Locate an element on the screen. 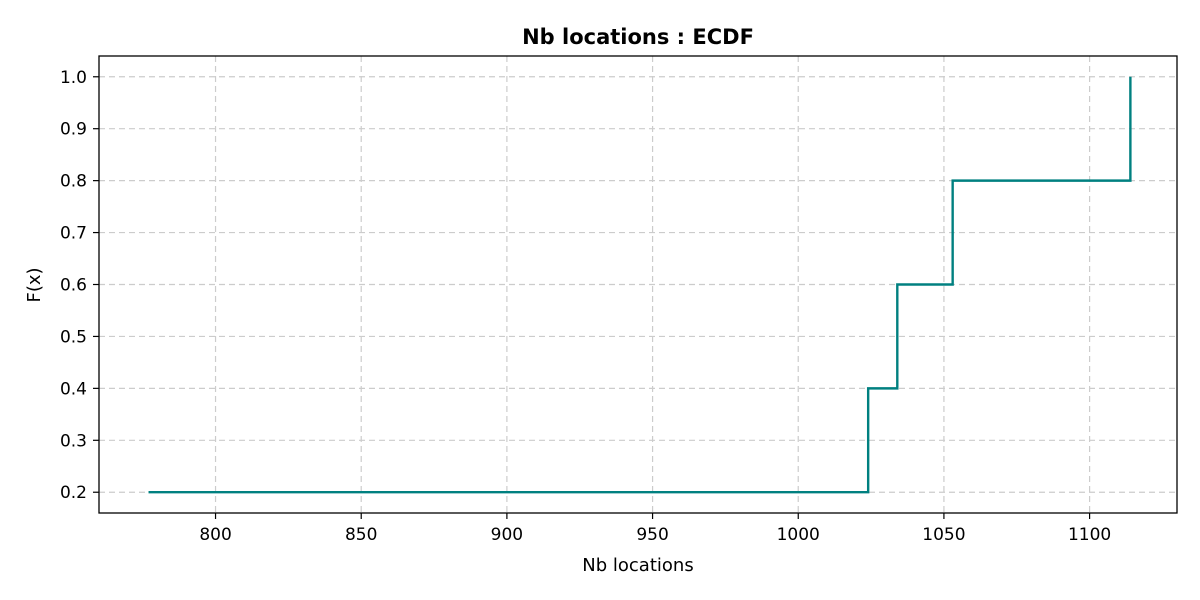 This screenshot has height=600, width=1200. y-tick-label: 0.2 is located at coordinates (73, 493).